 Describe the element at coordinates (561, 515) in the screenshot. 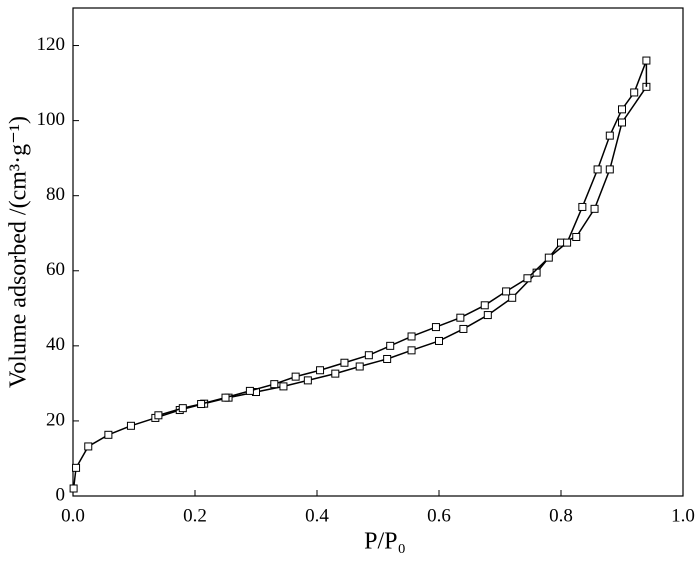

I see `x-tick-label: 0.8` at that location.